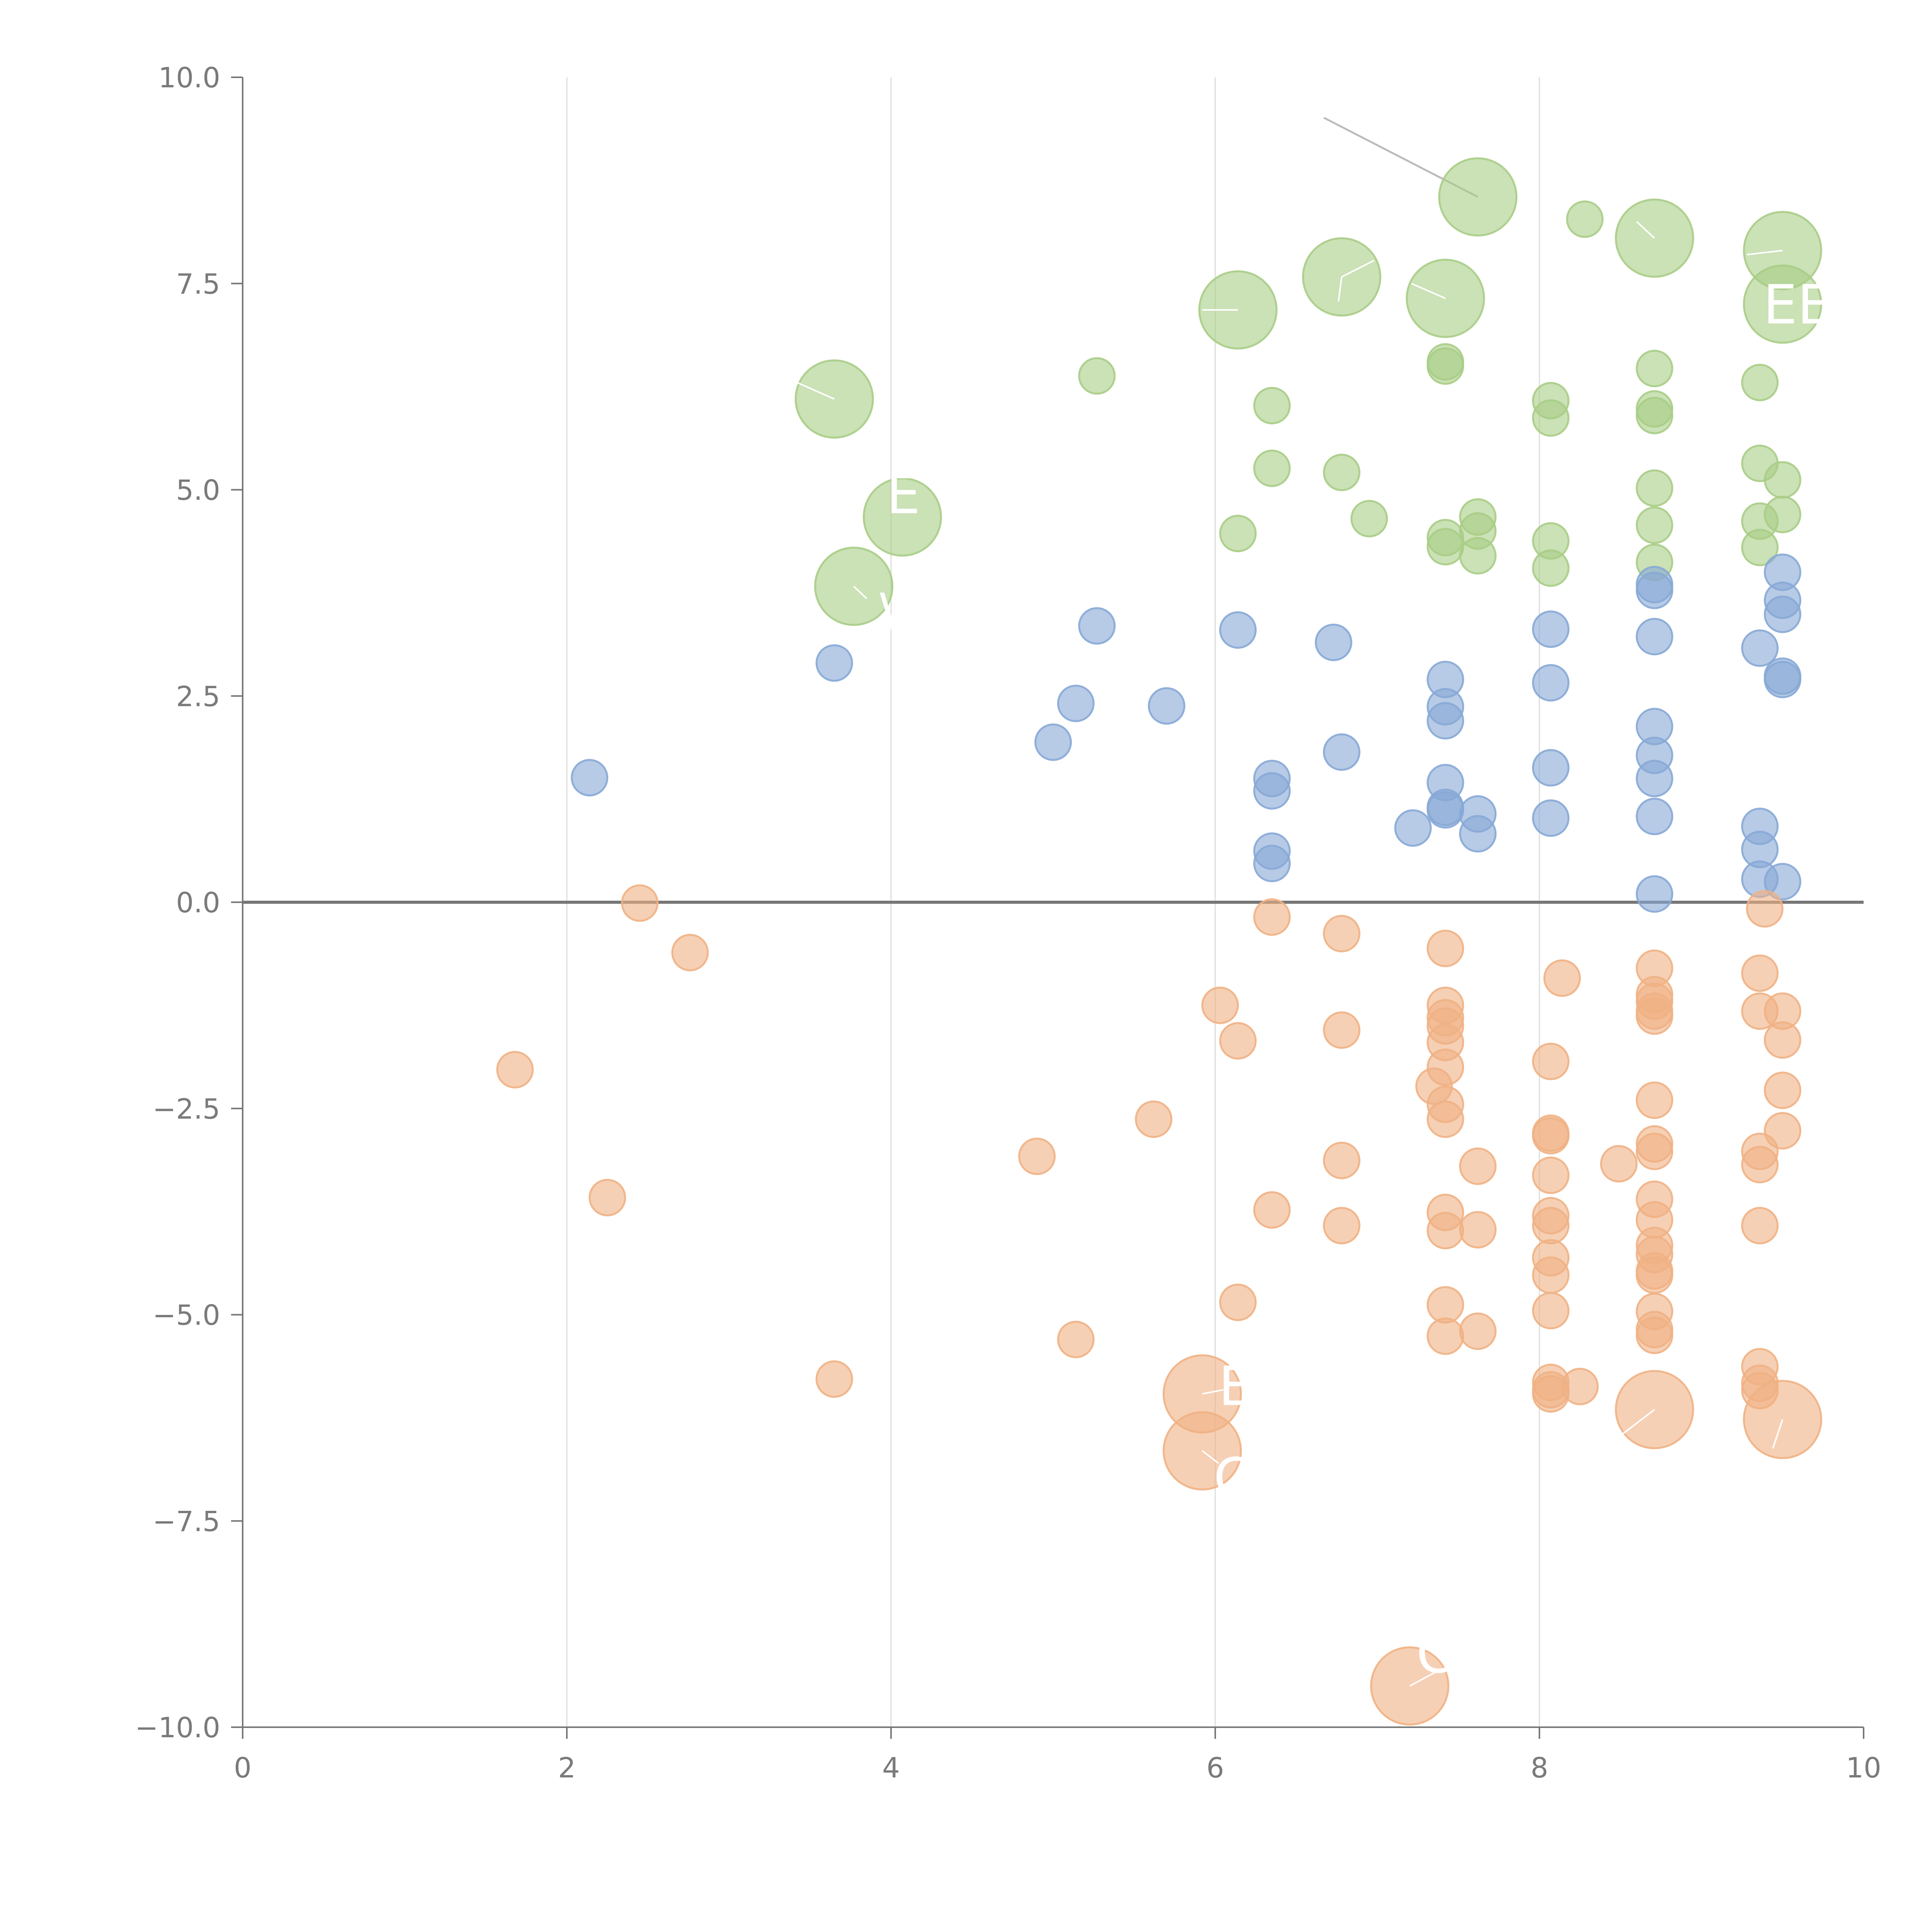  Describe the element at coordinates (177, 1728) in the screenshot. I see `y-tick-label: −10.0` at that location.